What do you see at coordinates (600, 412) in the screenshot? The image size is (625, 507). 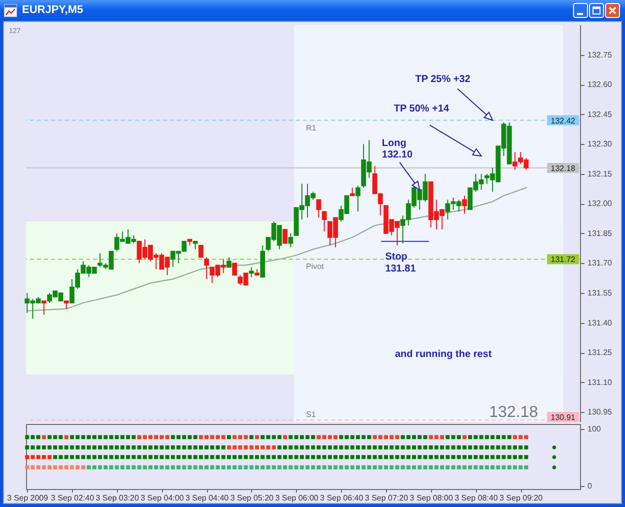 I see `y-tick-label: 130.95` at bounding box center [600, 412].